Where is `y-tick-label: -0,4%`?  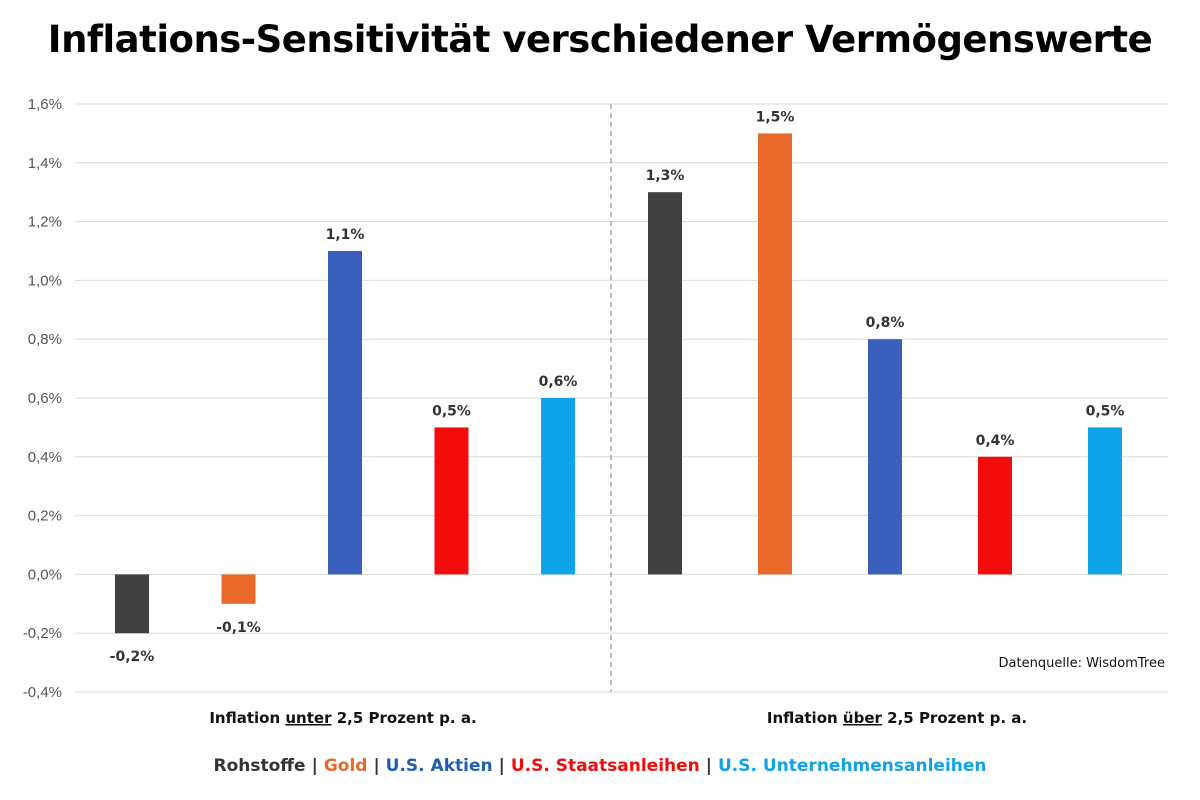 y-tick-label: -0,4% is located at coordinates (42, 692).